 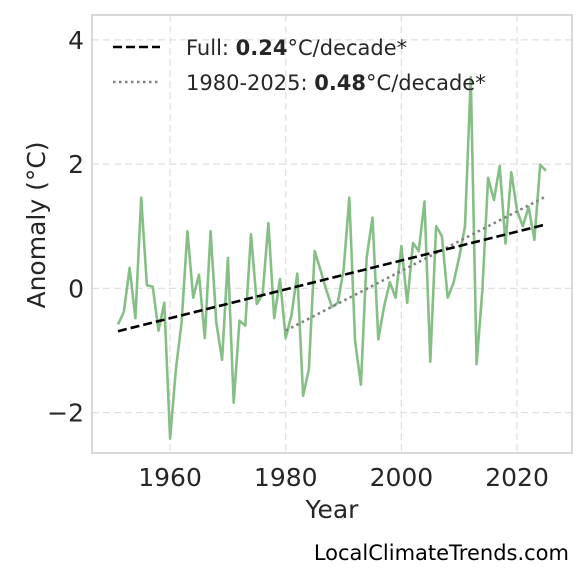 I want to click on x-tick-label: 2020, so click(x=517, y=477).